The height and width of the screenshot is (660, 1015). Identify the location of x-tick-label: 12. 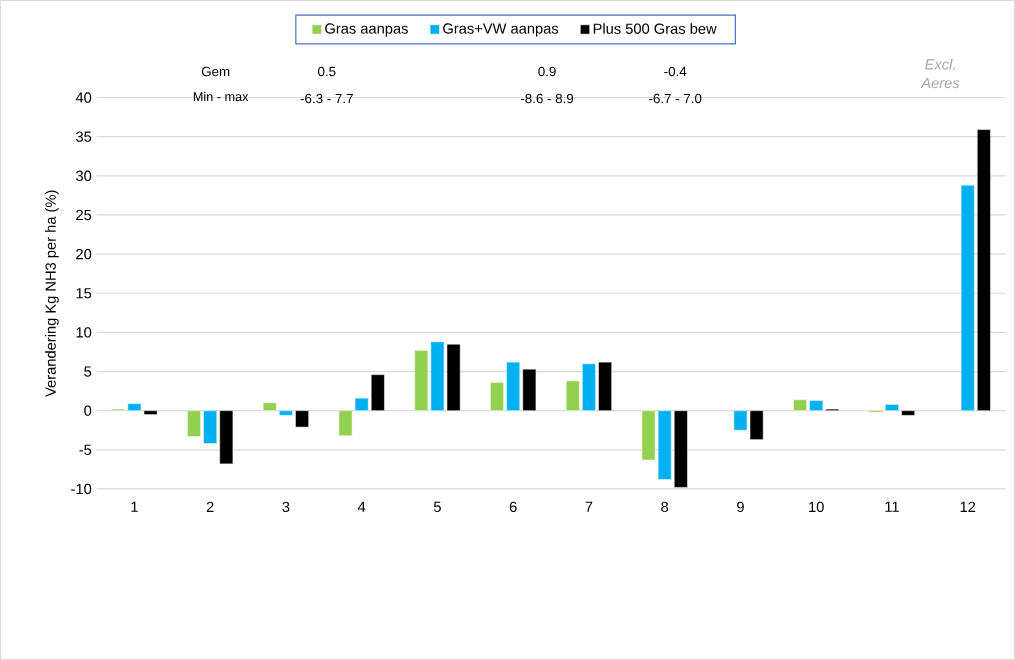
(968, 507).